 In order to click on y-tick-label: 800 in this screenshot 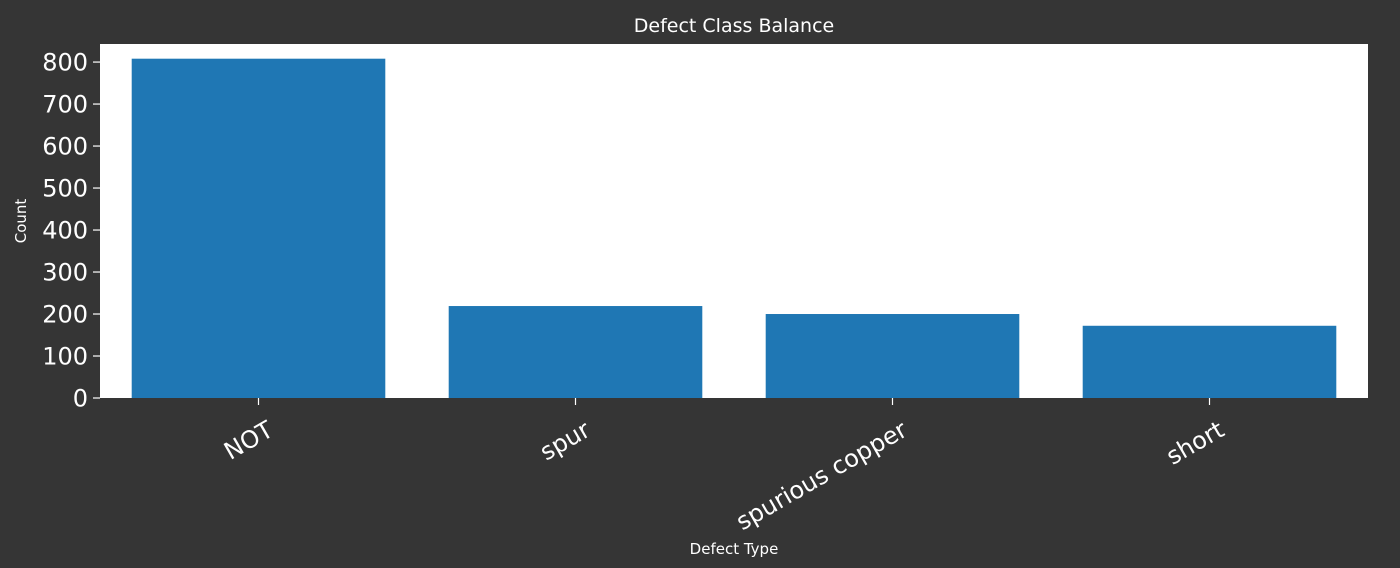, I will do `click(65, 62)`.